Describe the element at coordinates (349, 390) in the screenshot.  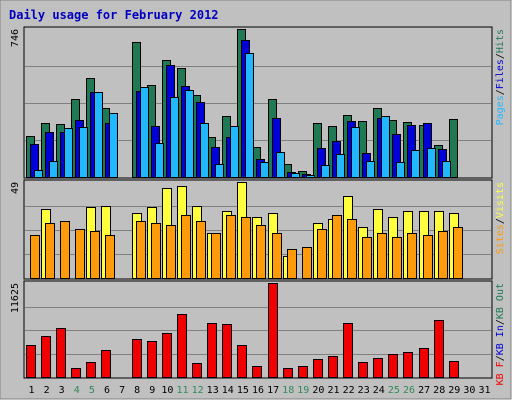
I see `day-label: 22` at that location.